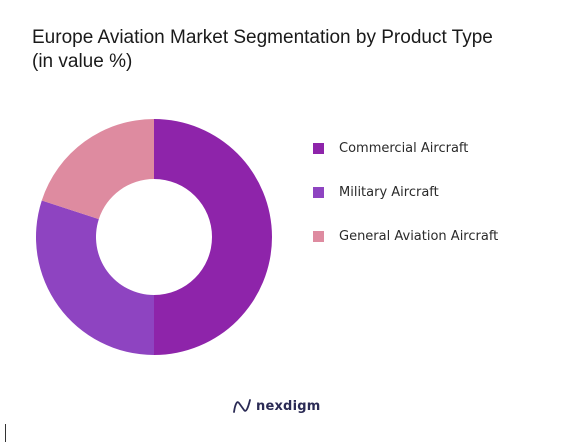 This screenshot has width=561, height=448. I want to click on nexdigm-logo-icon, so click(242, 406).